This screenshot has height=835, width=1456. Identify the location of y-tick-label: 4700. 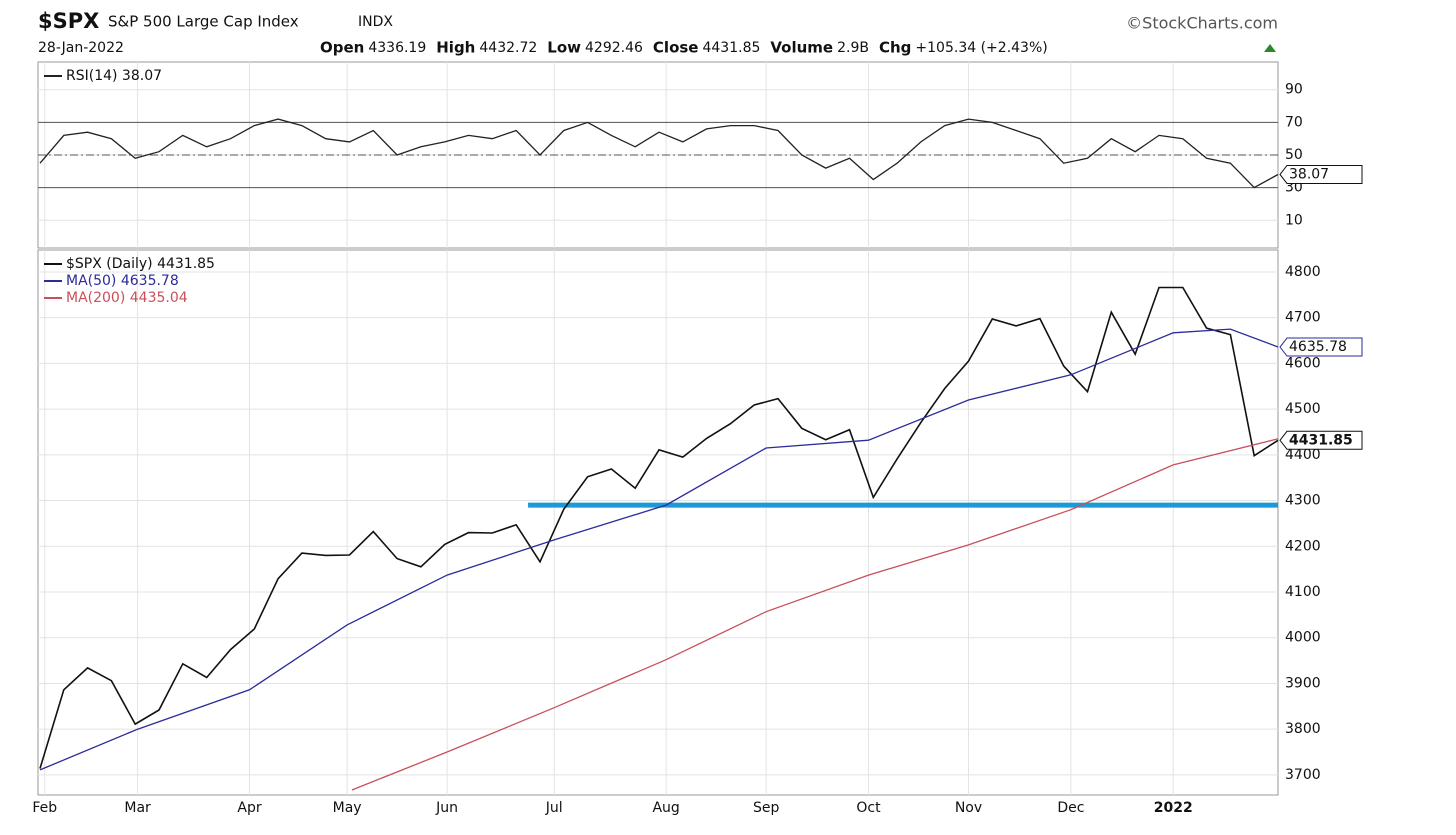
(1303, 318).